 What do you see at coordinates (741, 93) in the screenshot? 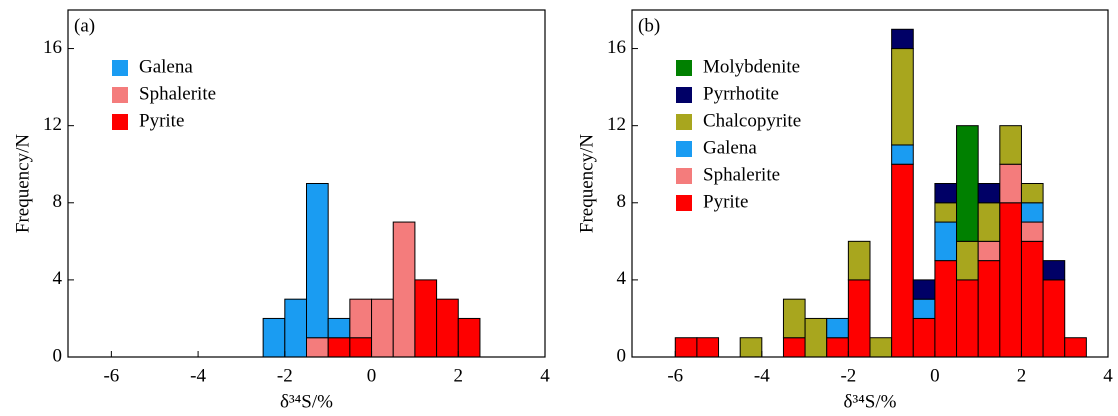
I see `legend-label: Pyrrhotite` at bounding box center [741, 93].